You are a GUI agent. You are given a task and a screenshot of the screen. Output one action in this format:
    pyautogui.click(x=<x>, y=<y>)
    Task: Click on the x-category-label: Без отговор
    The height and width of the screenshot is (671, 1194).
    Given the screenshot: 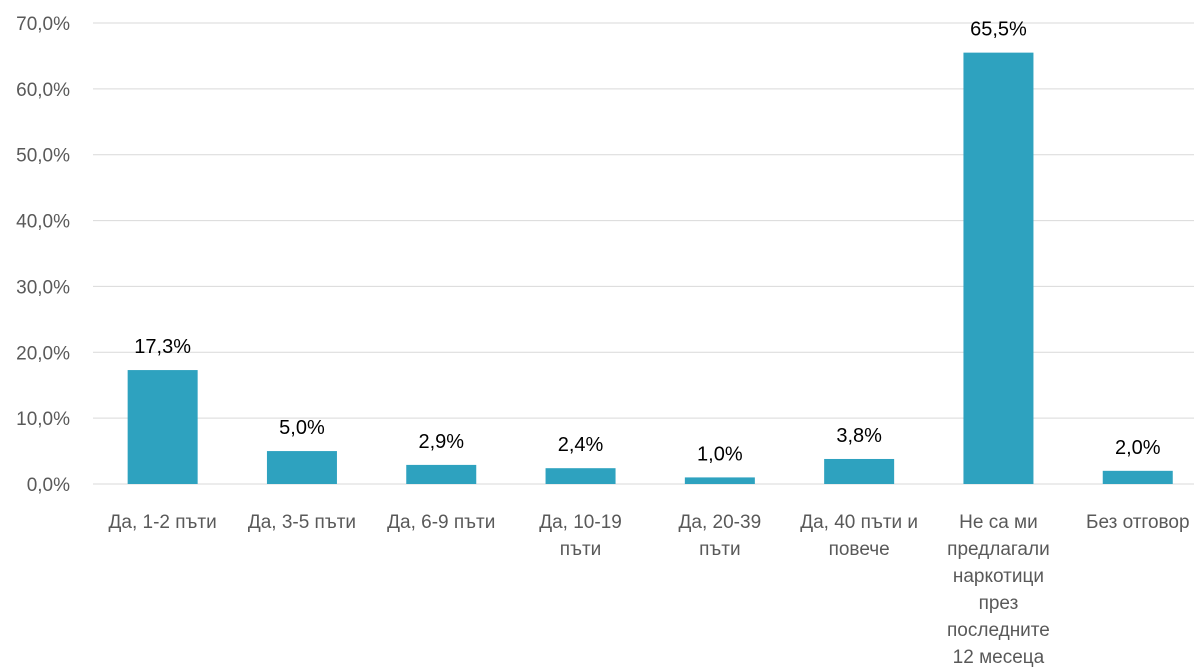 What is the action you would take?
    pyautogui.click(x=1138, y=522)
    